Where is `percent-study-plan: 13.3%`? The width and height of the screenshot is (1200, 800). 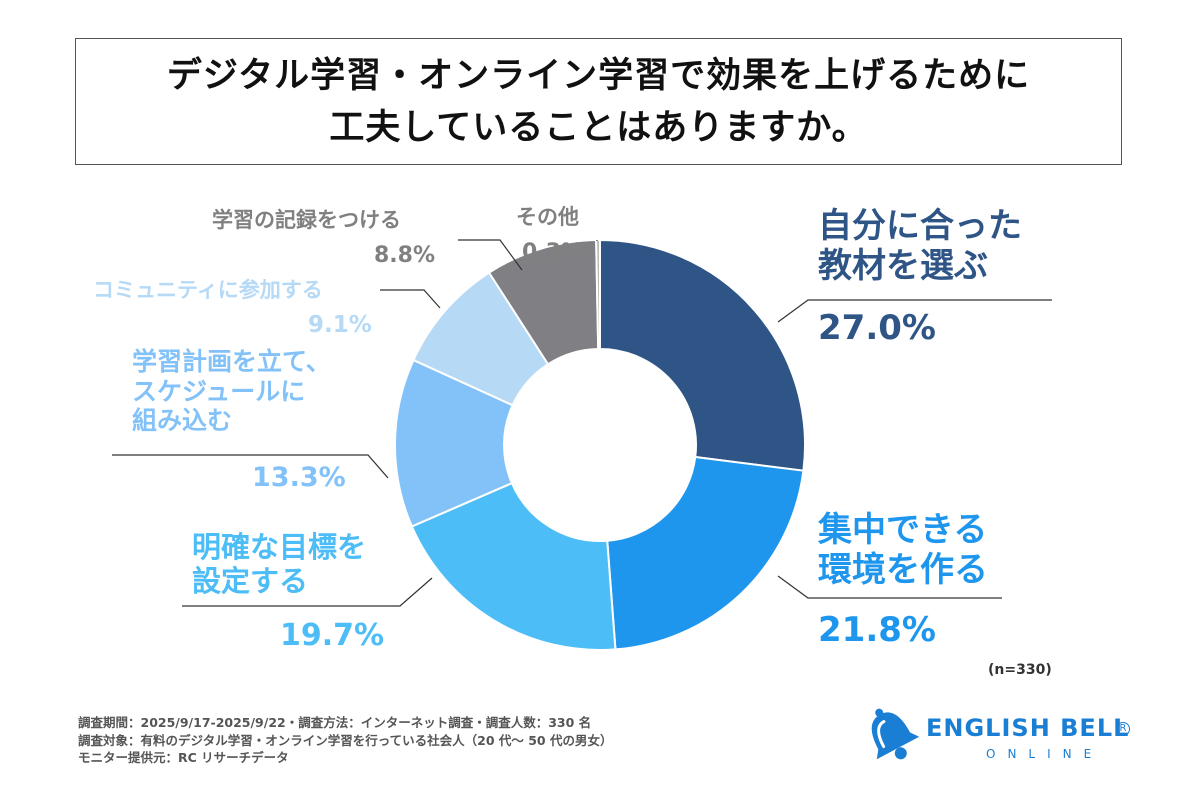
percent-study-plan: 13.3% is located at coordinates (299, 477).